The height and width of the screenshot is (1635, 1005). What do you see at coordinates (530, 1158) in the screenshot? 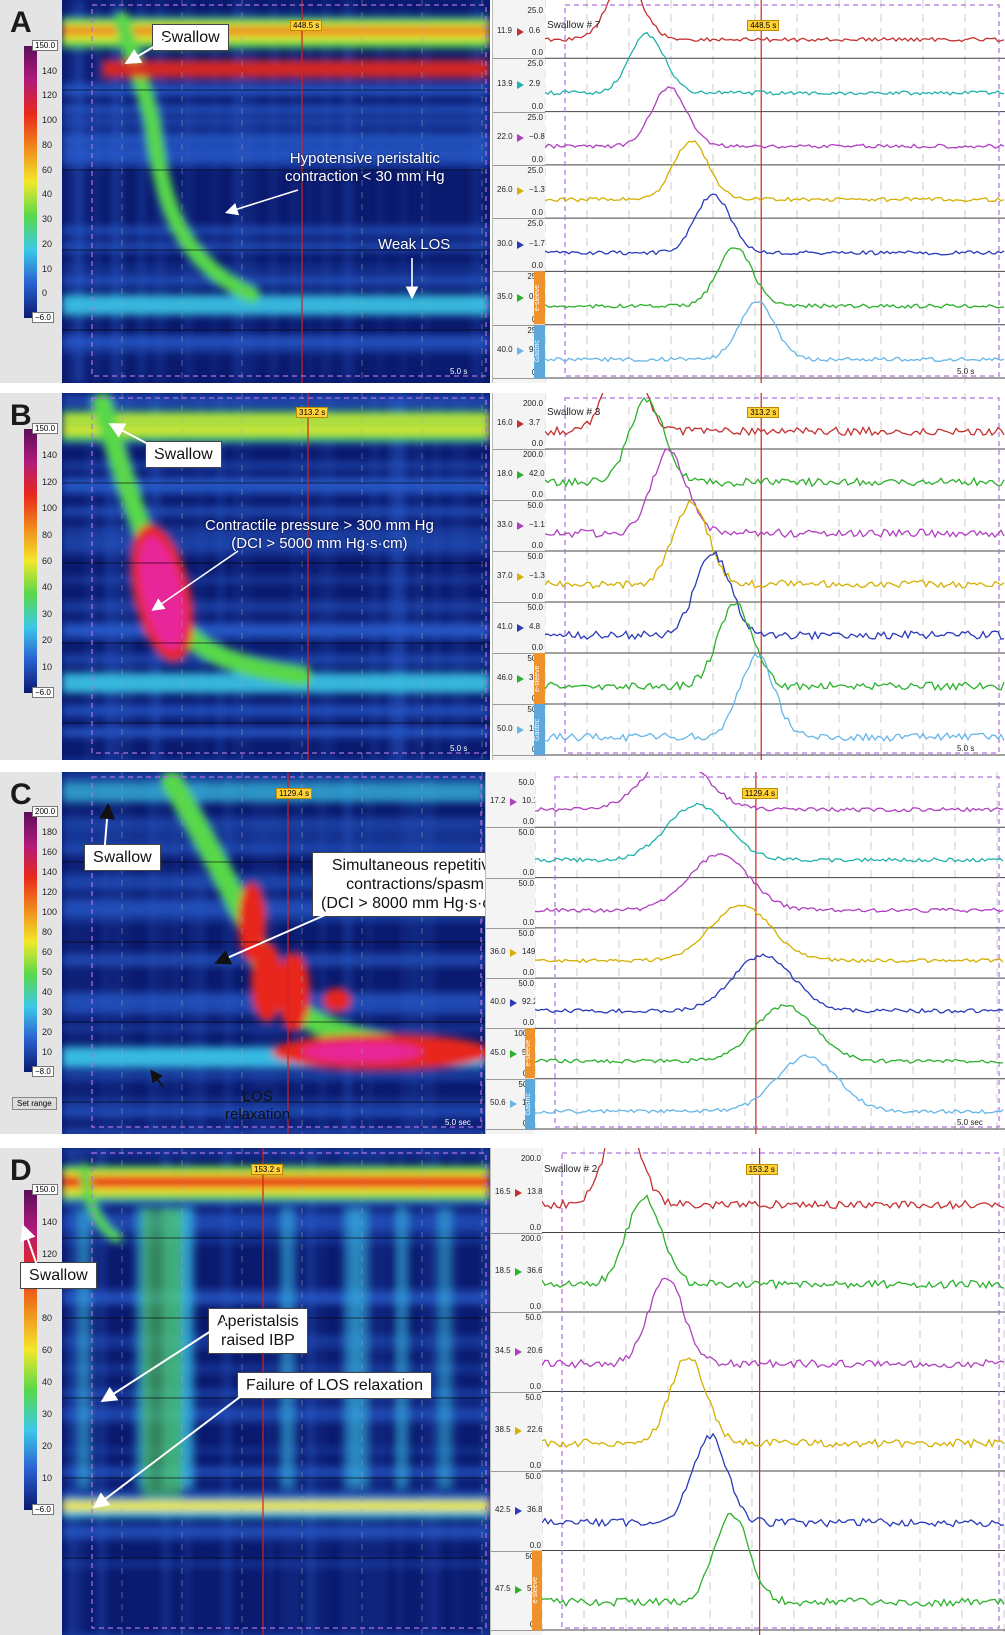
I see `channel-range: 200.0` at bounding box center [530, 1158].